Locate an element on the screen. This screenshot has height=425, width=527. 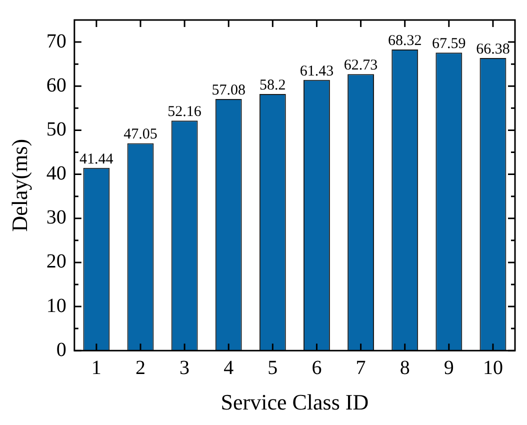
data-label: 57.08 is located at coordinates (229, 90).